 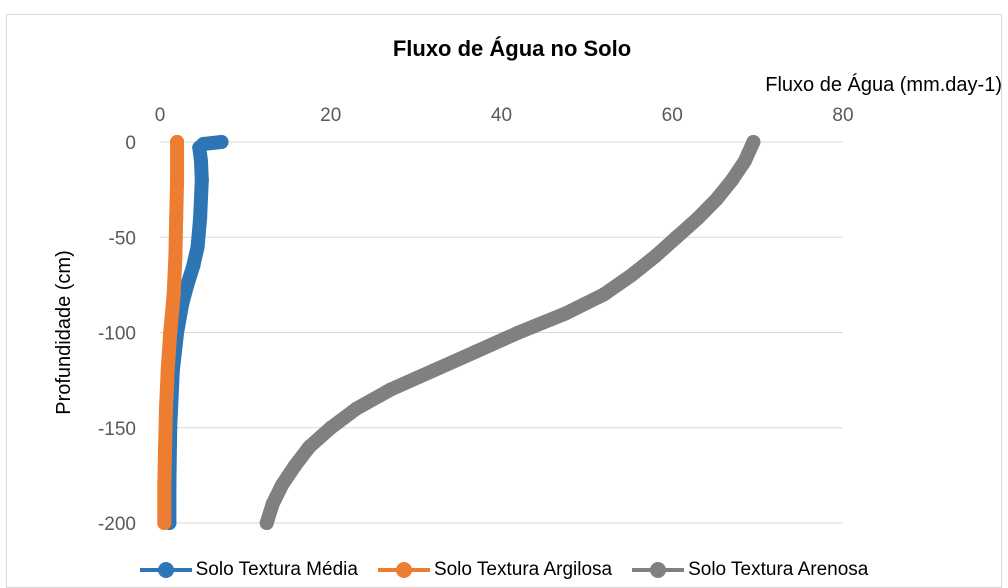 I want to click on legend-swatch-arenosa, so click(x=658, y=570).